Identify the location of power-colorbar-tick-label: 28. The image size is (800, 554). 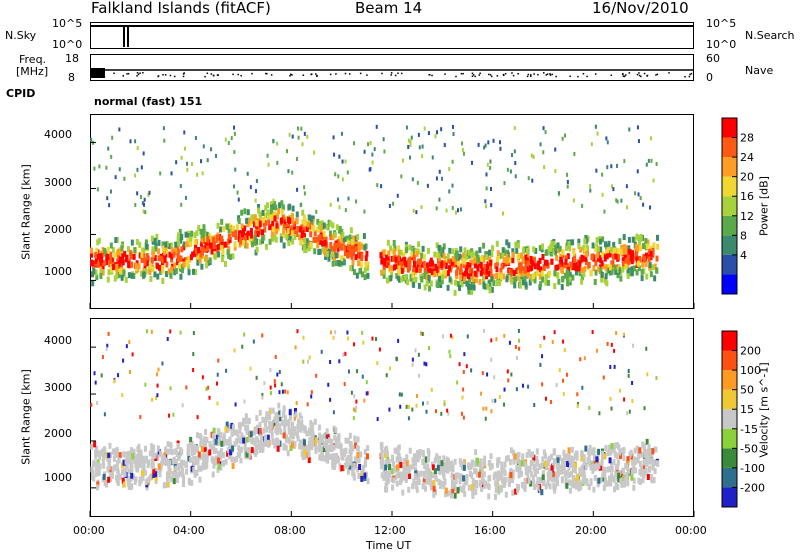
(747, 138).